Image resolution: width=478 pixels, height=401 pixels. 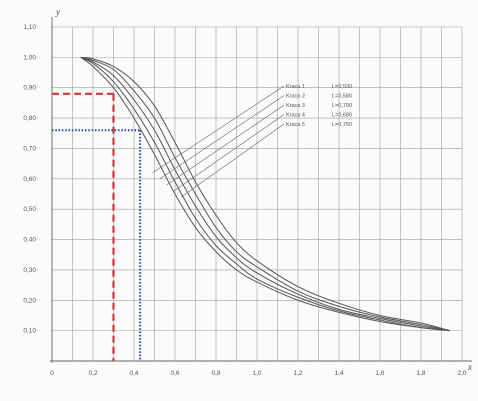 What do you see at coordinates (29, 27) in the screenshot?
I see `y-tick-label: 1,10` at bounding box center [29, 27].